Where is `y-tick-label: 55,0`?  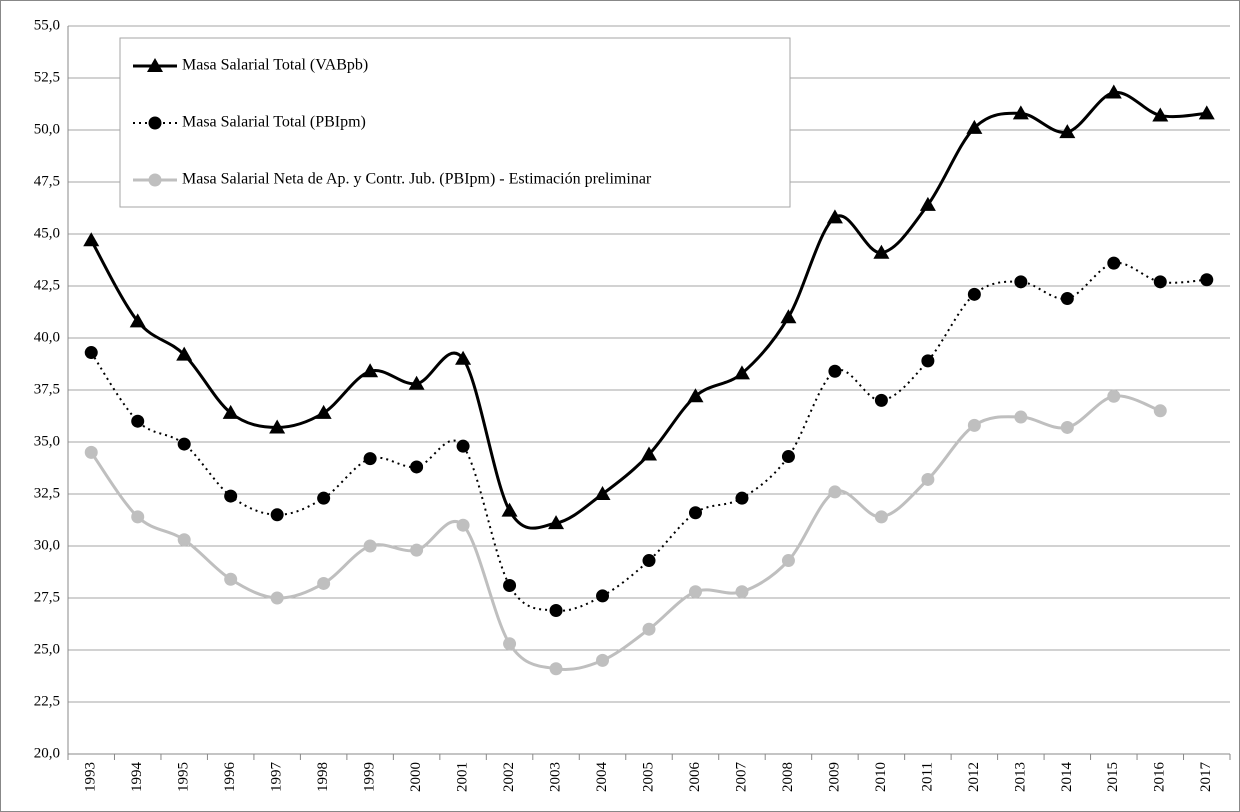 y-tick-label: 55,0 is located at coordinates (47, 25).